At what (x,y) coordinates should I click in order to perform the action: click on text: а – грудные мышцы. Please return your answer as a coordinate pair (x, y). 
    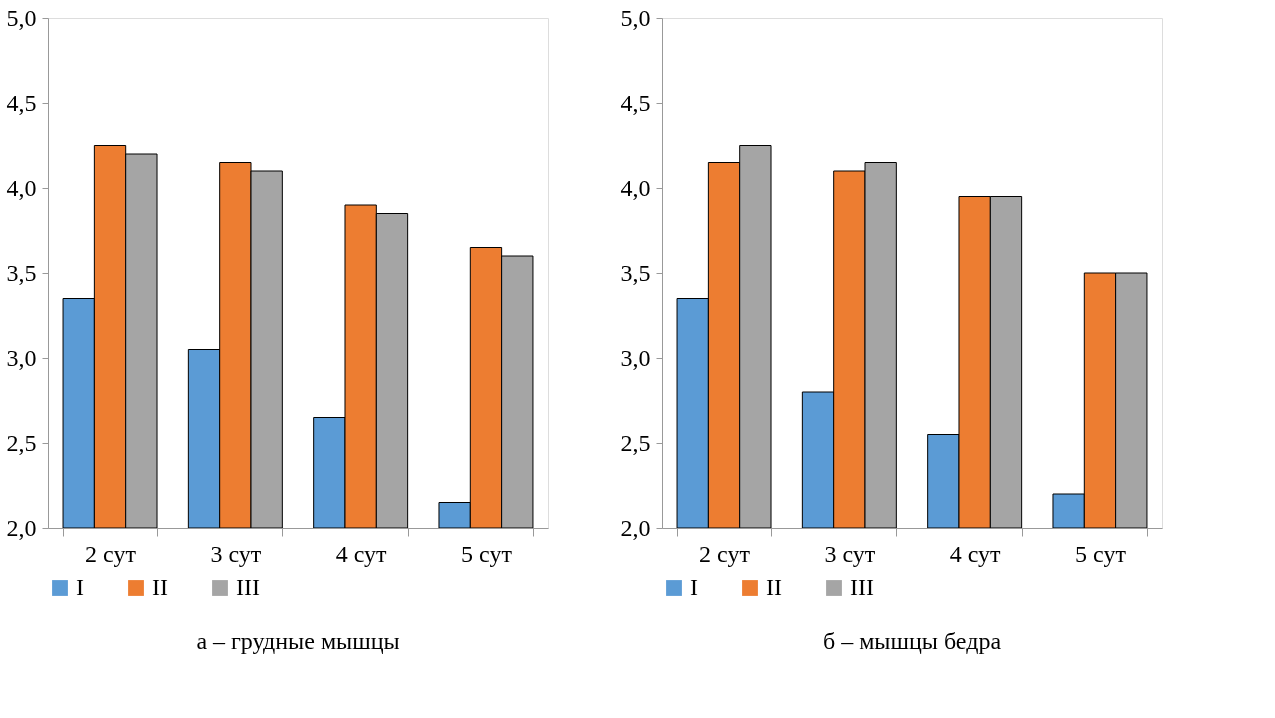
    Looking at the image, I should click on (298, 641).